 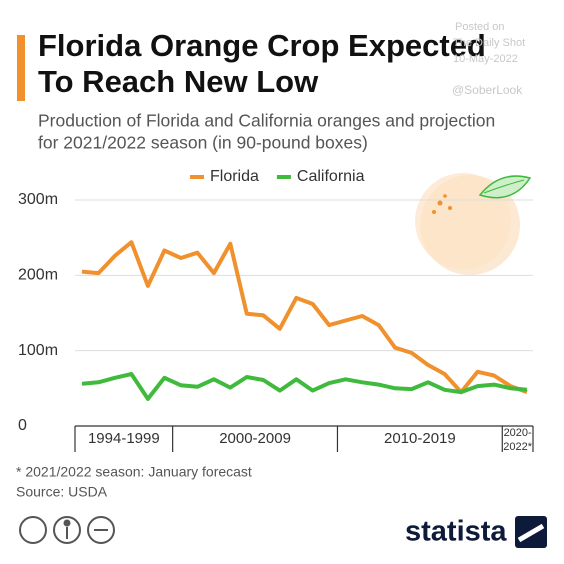 What do you see at coordinates (531, 533) in the screenshot?
I see `brand-icon` at bounding box center [531, 533].